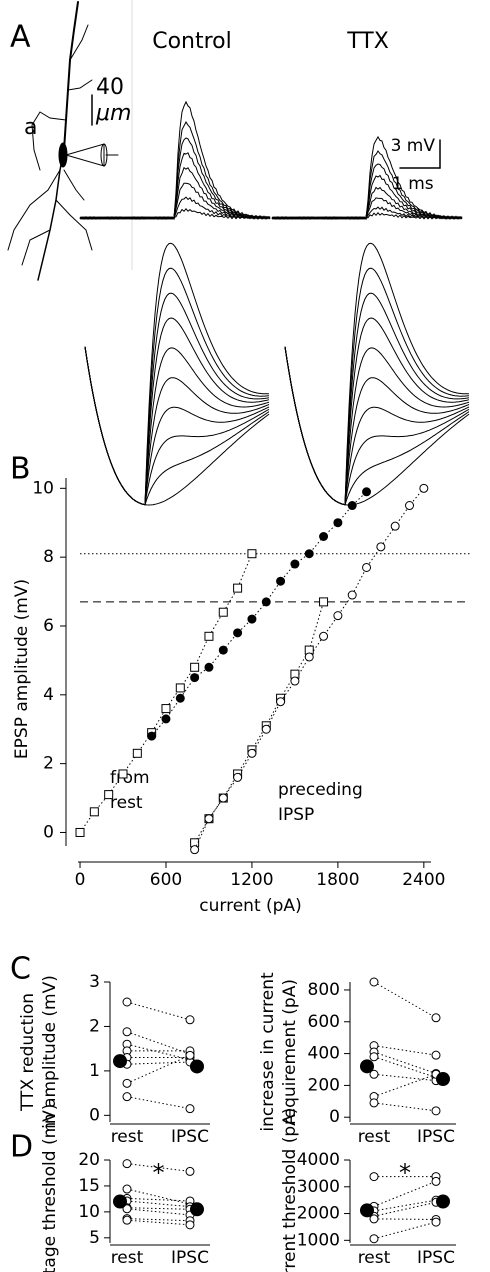  I want to click on scale-label: μm, so click(113, 113).